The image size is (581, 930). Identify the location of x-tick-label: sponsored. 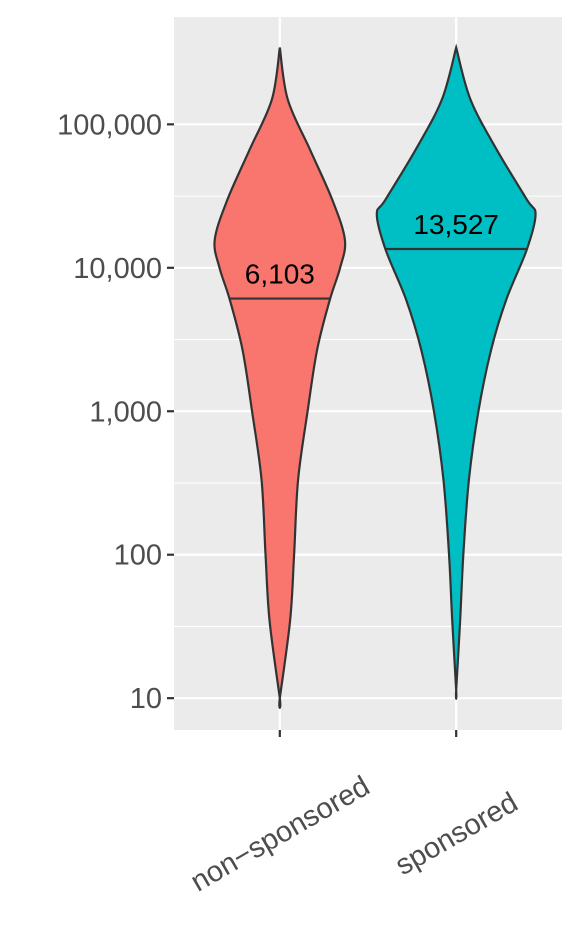
(456, 833).